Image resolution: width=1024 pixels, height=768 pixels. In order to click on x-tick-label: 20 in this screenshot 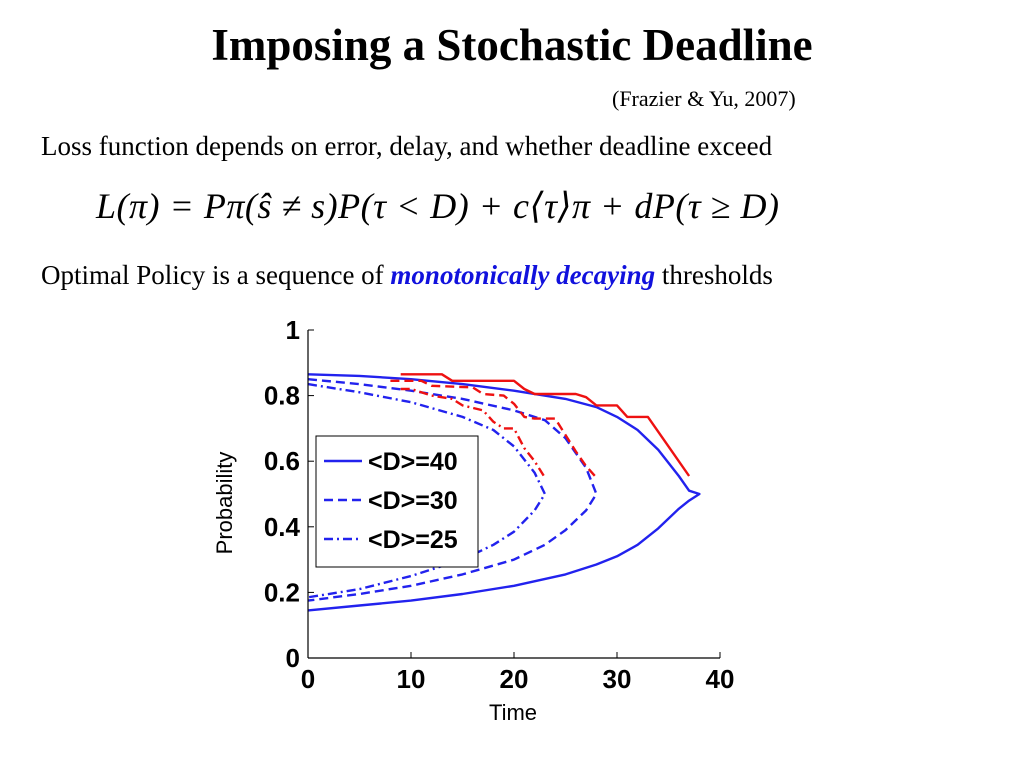, I will do `click(514, 679)`.